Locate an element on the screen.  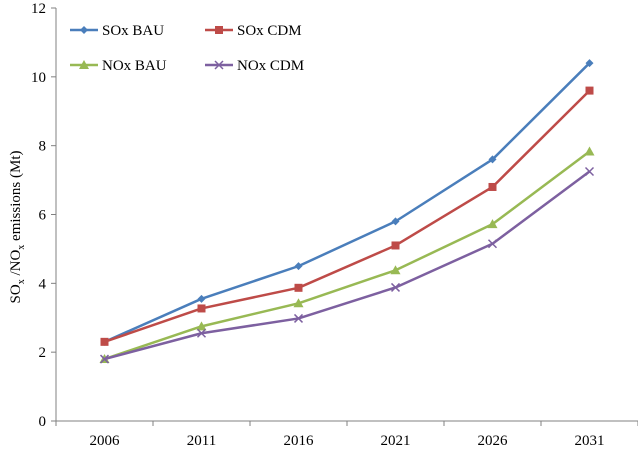
y-axis-ticks: 0 2 4 6 8 10 12 is located at coordinates (43, 215).